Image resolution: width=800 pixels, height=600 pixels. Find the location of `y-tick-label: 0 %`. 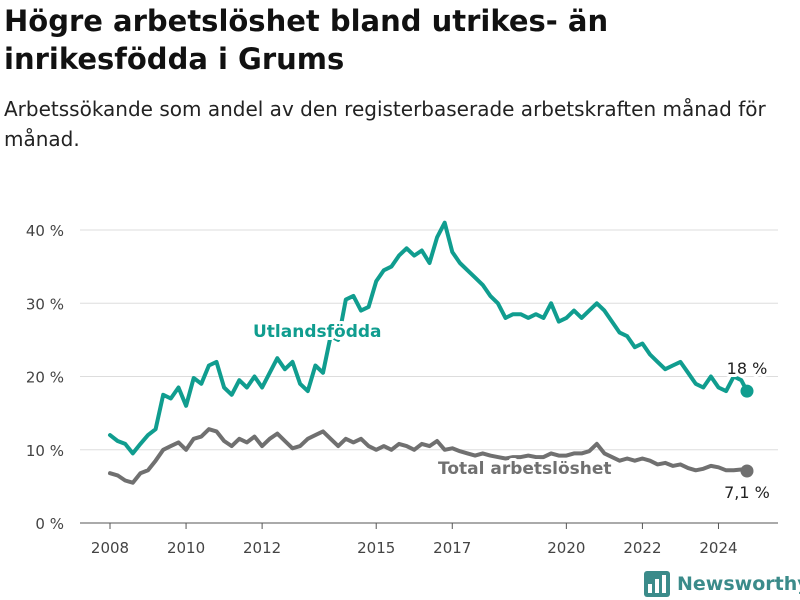

y-tick-label: 0 % is located at coordinates (49, 524).